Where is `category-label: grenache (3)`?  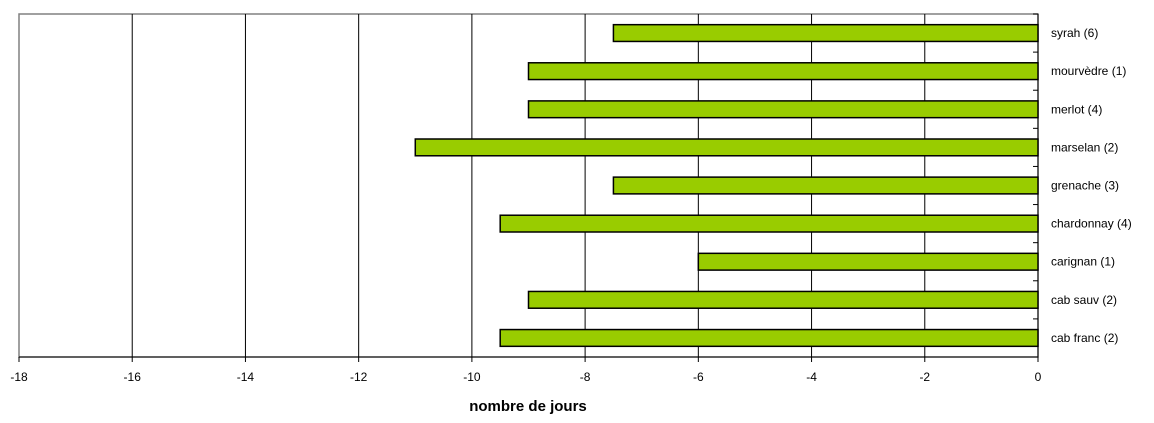
category-label: grenache (3) is located at coordinates (1085, 186).